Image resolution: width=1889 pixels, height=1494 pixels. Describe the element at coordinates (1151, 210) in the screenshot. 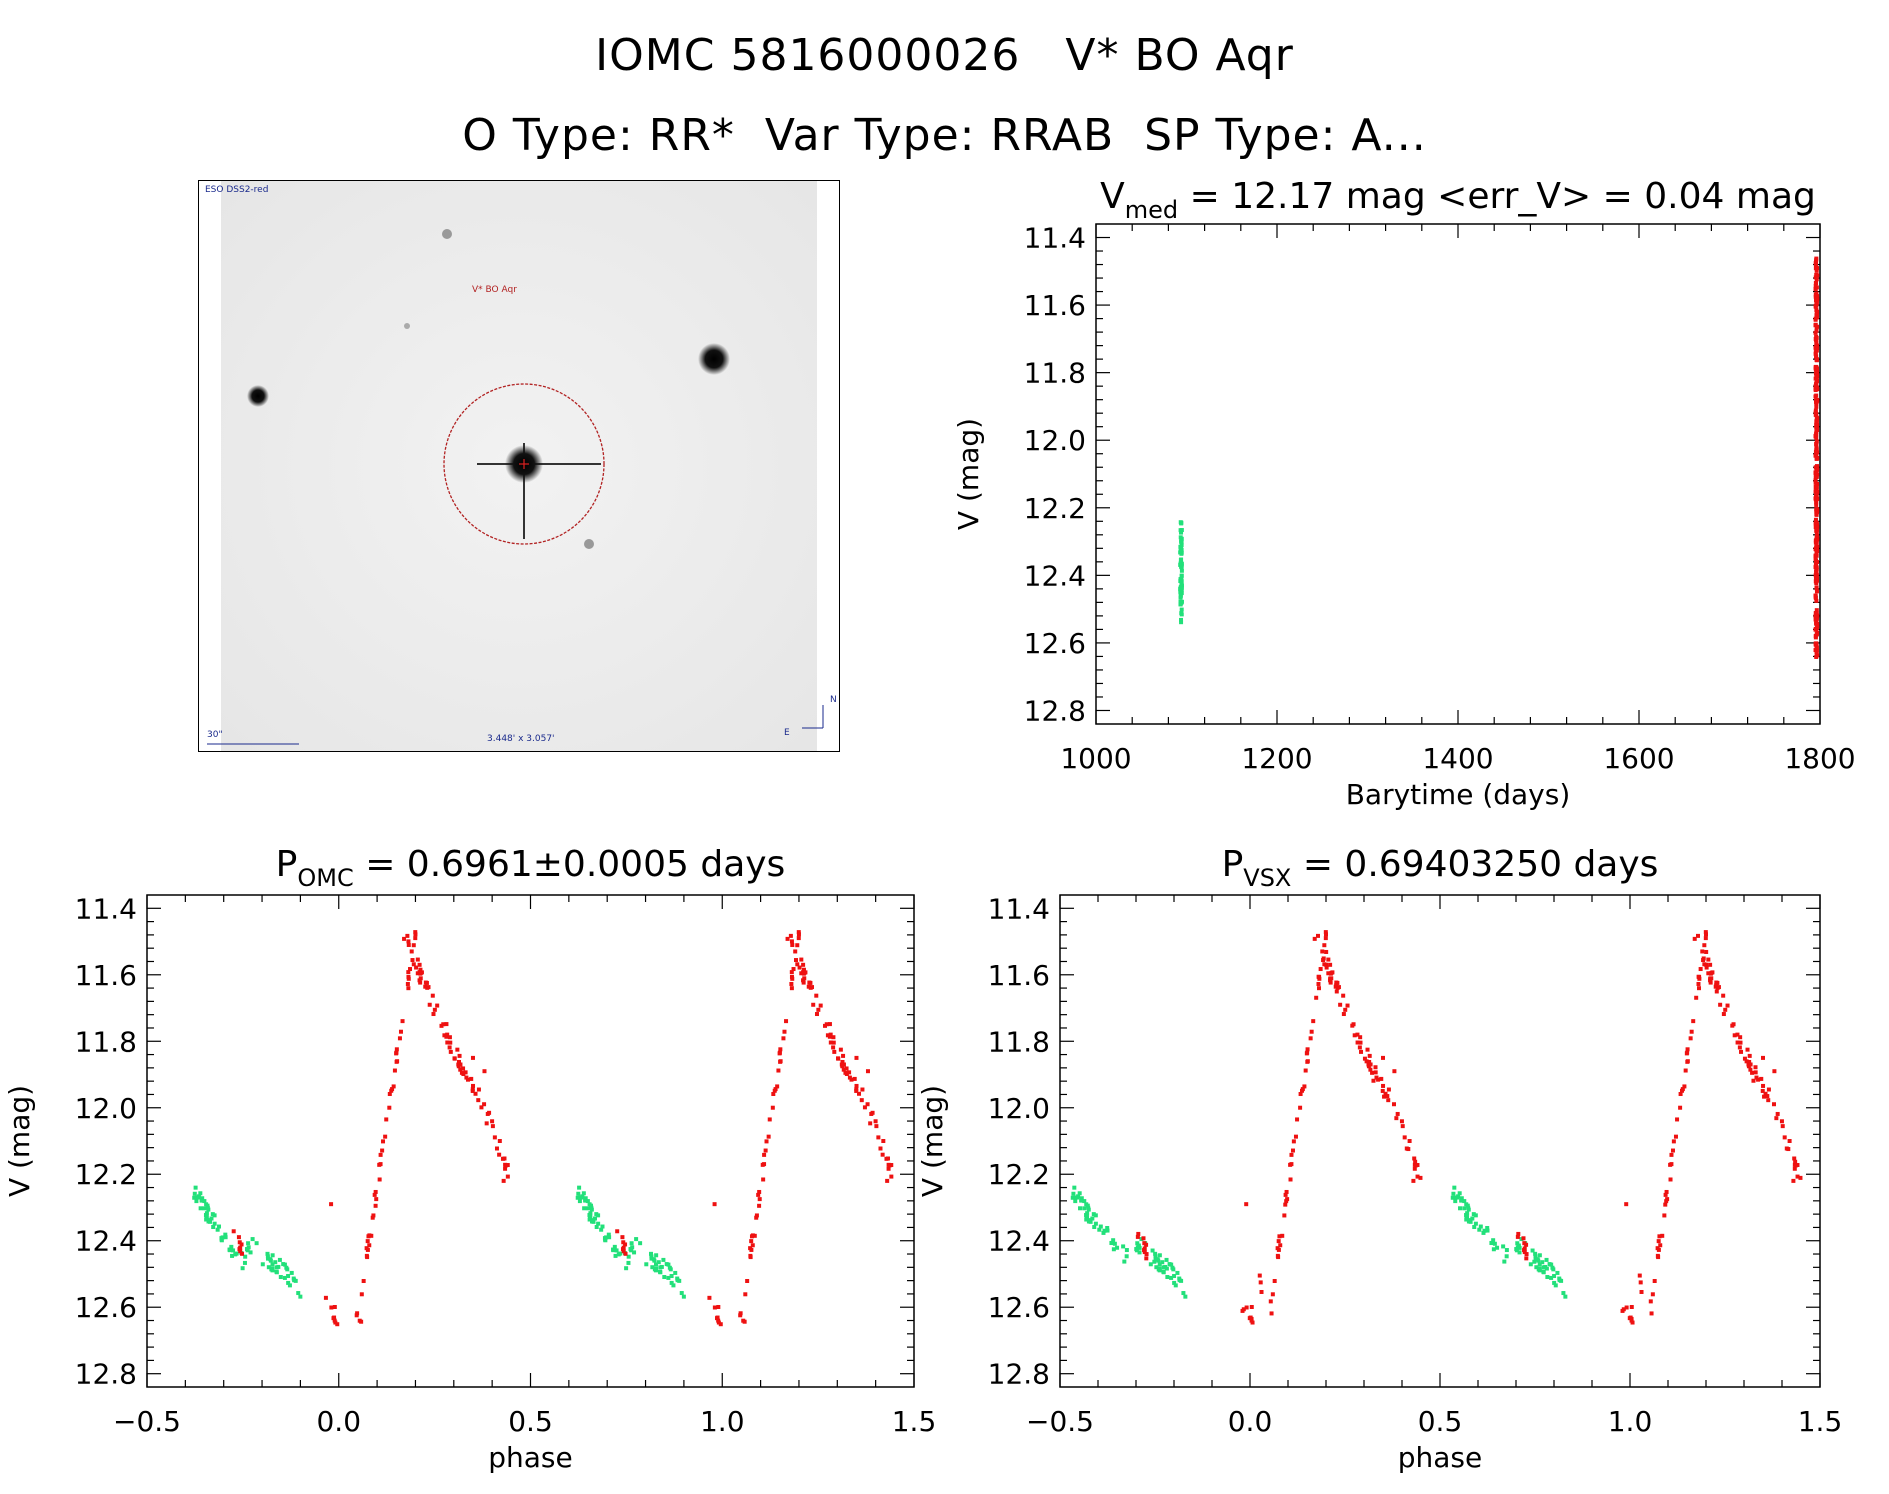

I see `title-subscript: med` at that location.